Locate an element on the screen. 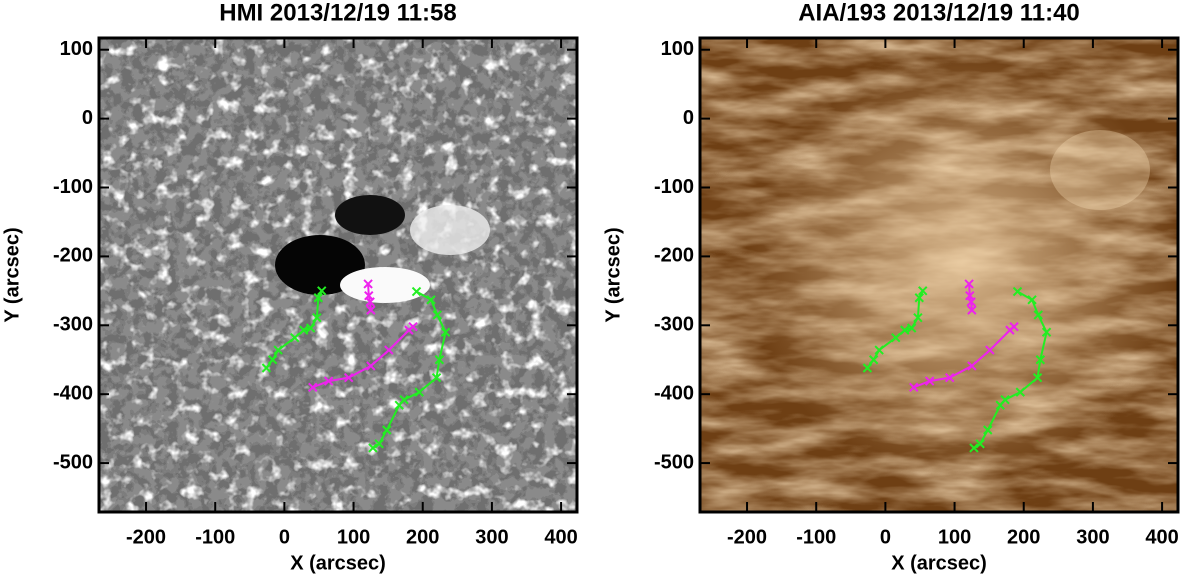 The image size is (1182, 578). chart-title: HMI 2013/12/19 11:58 is located at coordinates (338, 13).